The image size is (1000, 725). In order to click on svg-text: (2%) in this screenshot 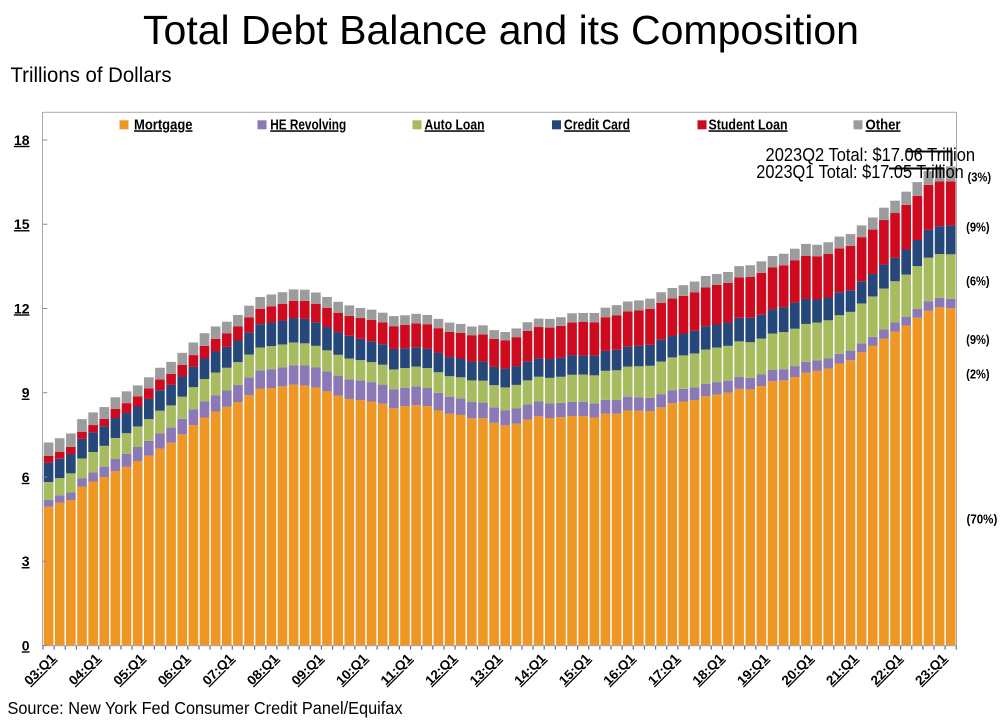, I will do `click(978, 373)`.